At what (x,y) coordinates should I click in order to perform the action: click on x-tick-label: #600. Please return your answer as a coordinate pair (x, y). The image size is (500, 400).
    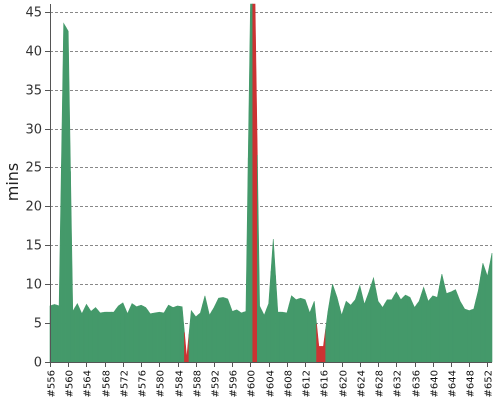
    Looking at the image, I should click on (252, 383).